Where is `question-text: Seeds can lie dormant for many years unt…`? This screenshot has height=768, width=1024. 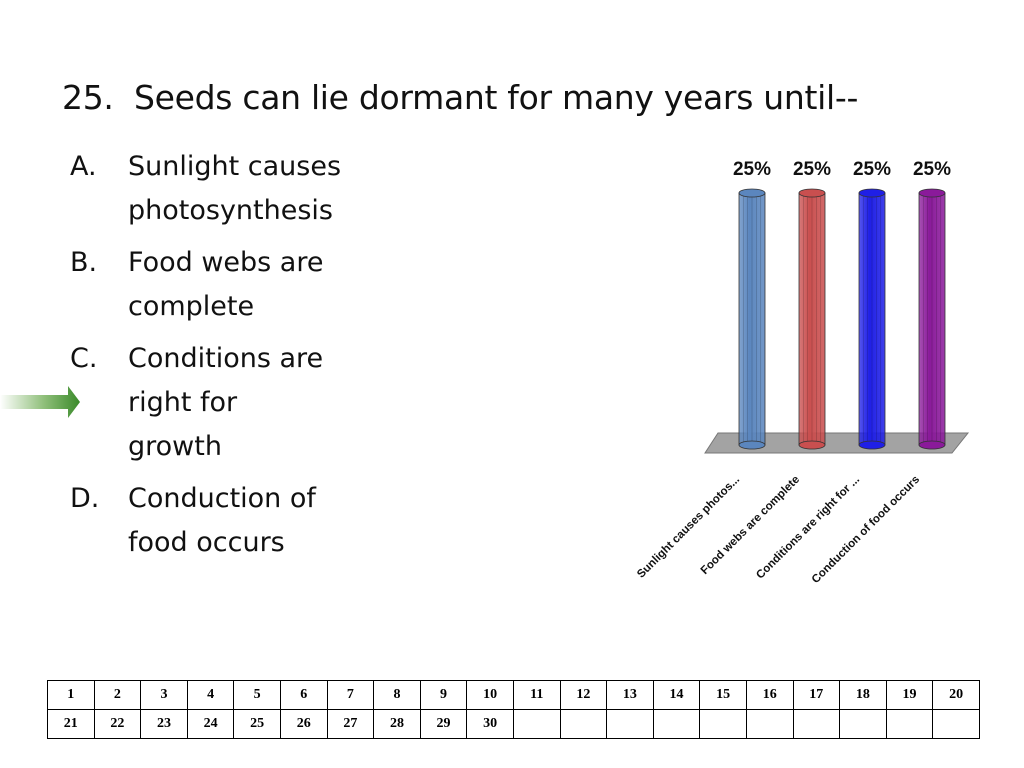 question-text: Seeds can lie dormant for many years unt… is located at coordinates (496, 97).